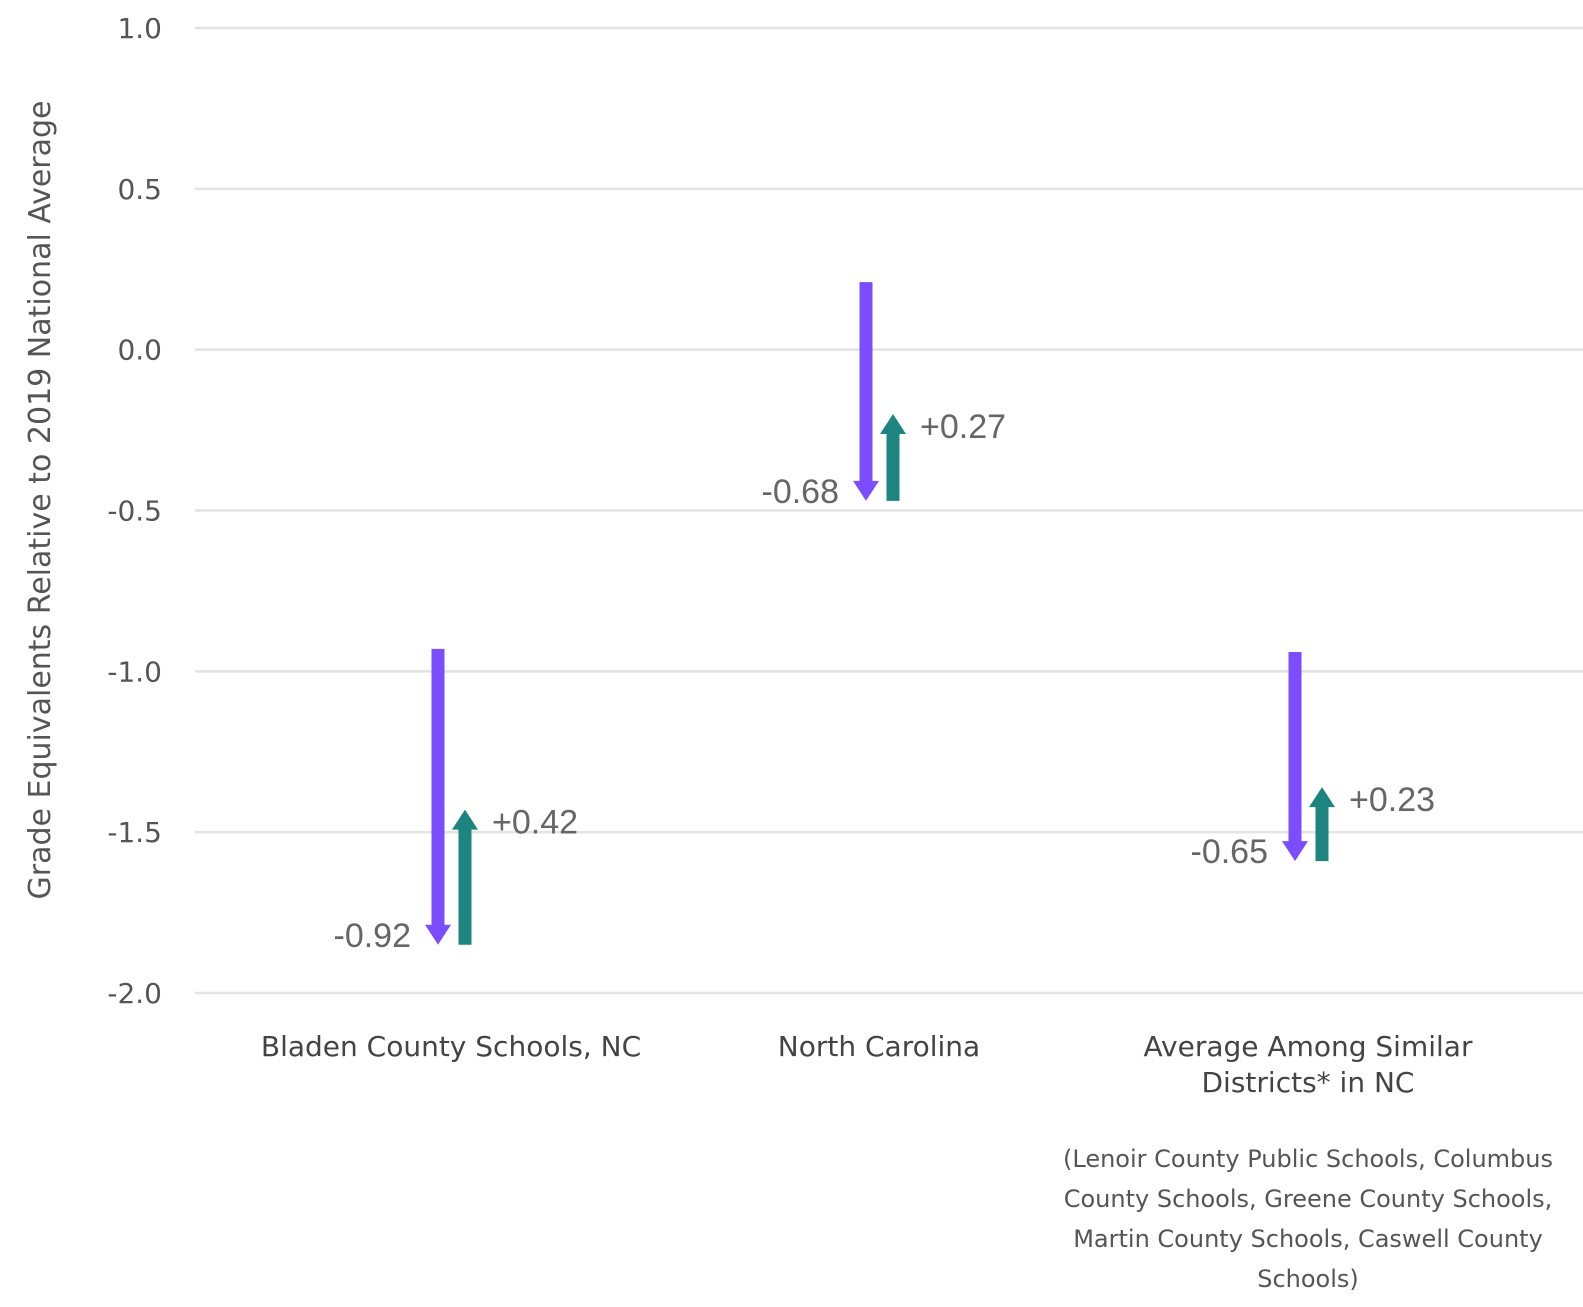 The image size is (1583, 1307). What do you see at coordinates (1308, 1199) in the screenshot?
I see `category-note: County Schools, Greene County Schools,` at bounding box center [1308, 1199].